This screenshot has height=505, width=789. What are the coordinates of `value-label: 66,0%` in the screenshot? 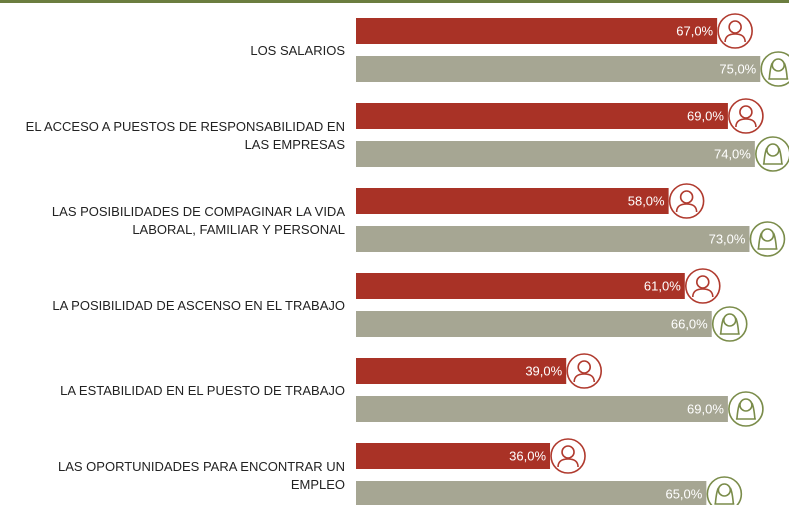 It's located at (689, 323).